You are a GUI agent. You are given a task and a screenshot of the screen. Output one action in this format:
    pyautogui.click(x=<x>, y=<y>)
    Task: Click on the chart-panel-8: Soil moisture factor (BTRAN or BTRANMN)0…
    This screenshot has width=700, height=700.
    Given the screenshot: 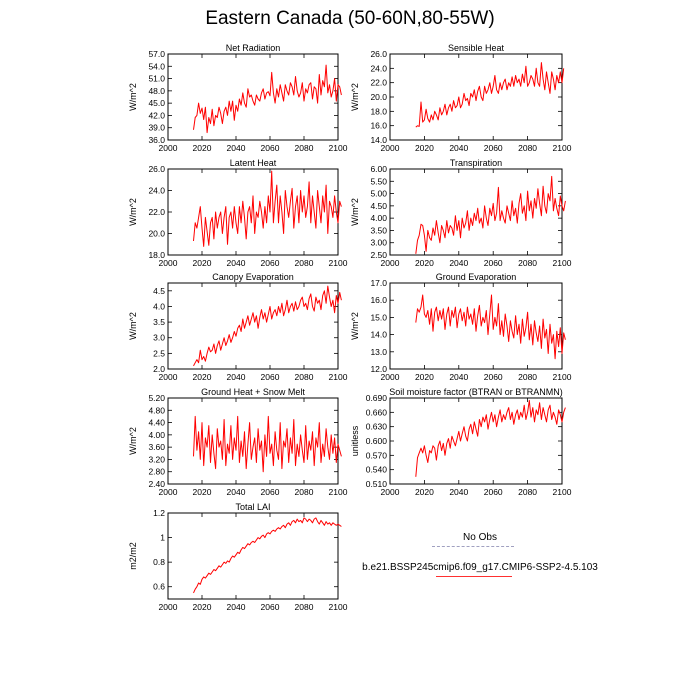 What is the action you would take?
    pyautogui.click(x=461, y=442)
    